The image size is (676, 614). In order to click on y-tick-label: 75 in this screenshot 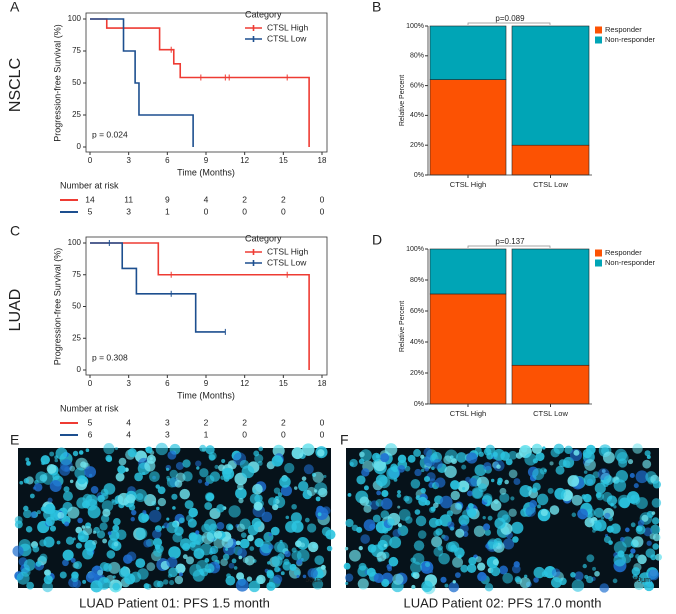, I will do `click(76, 50)`.